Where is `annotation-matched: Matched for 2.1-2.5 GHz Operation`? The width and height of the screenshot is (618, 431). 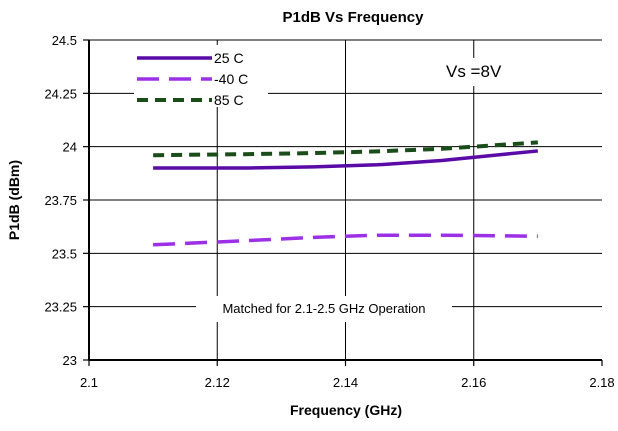
annotation-matched: Matched for 2.1-2.5 GHz Operation is located at coordinates (323, 308).